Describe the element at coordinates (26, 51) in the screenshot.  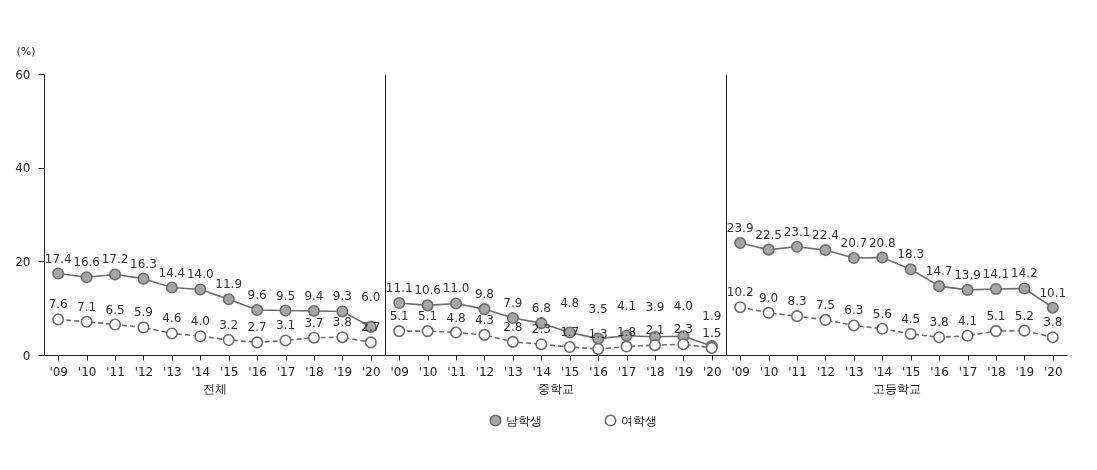
I see `y-axis-title: (%)` at that location.